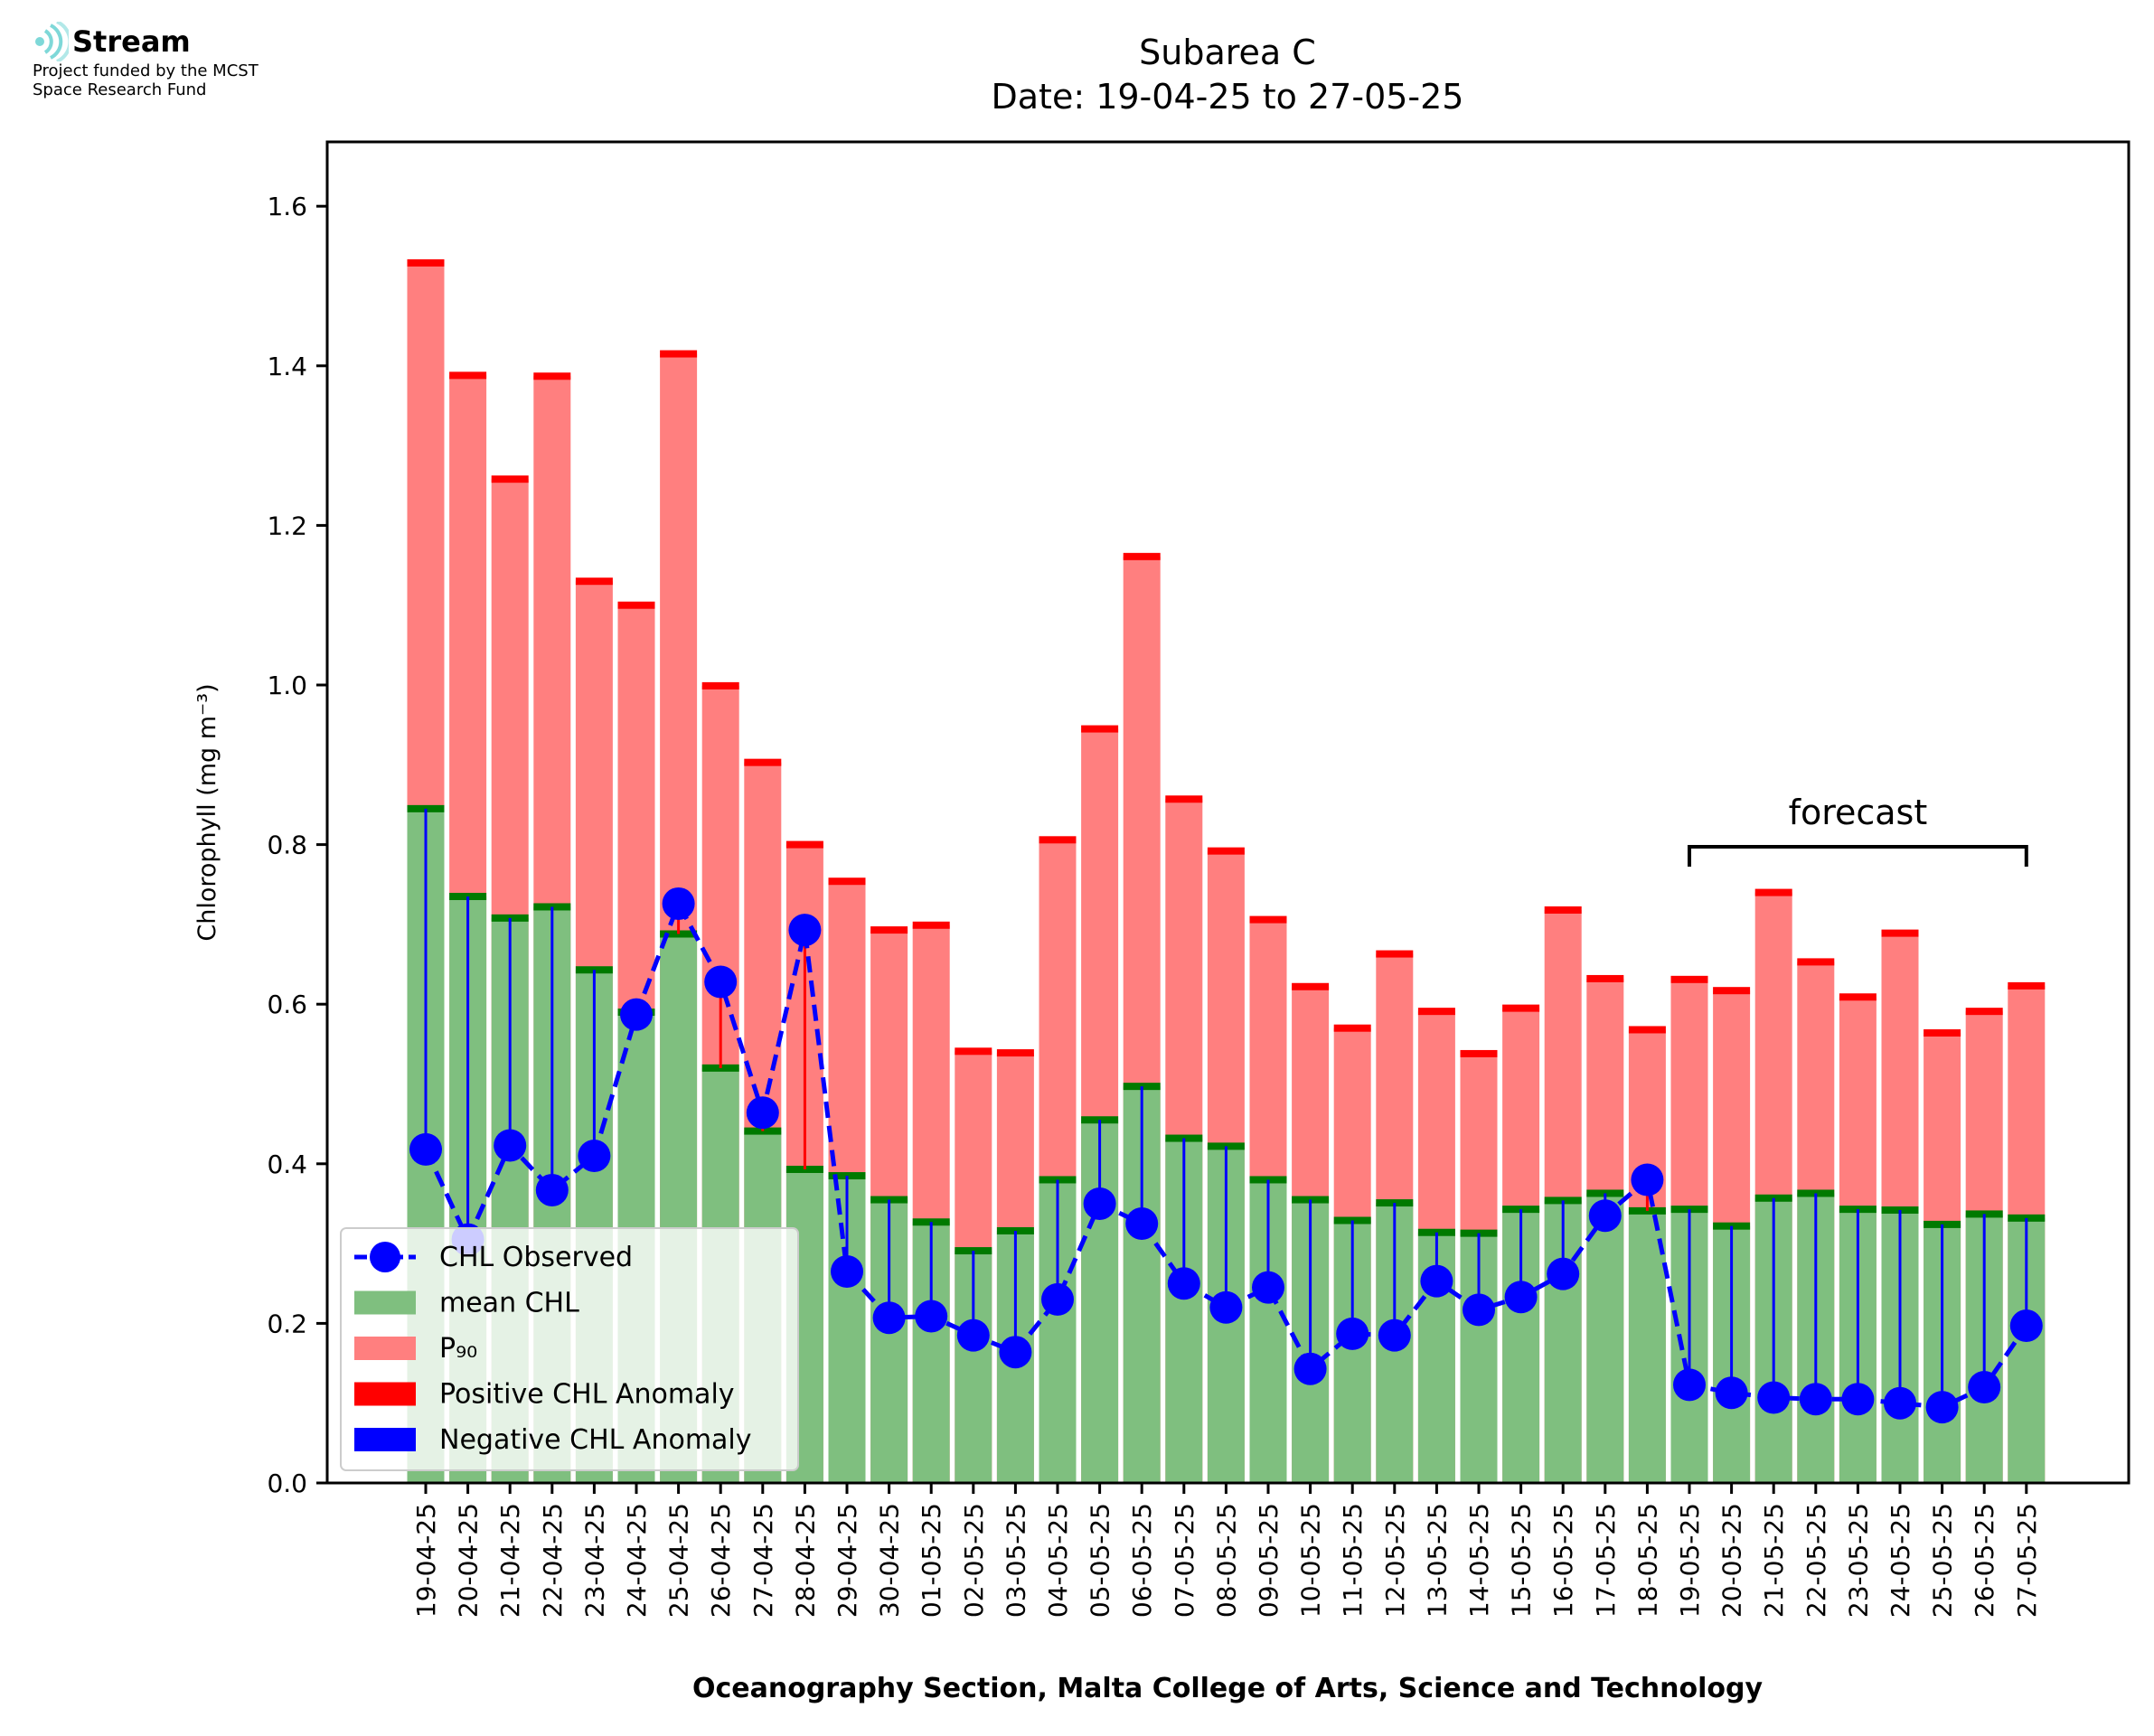  Describe the element at coordinates (510, 1560) in the screenshot. I see `x-tick-label: 21-04-25` at that location.